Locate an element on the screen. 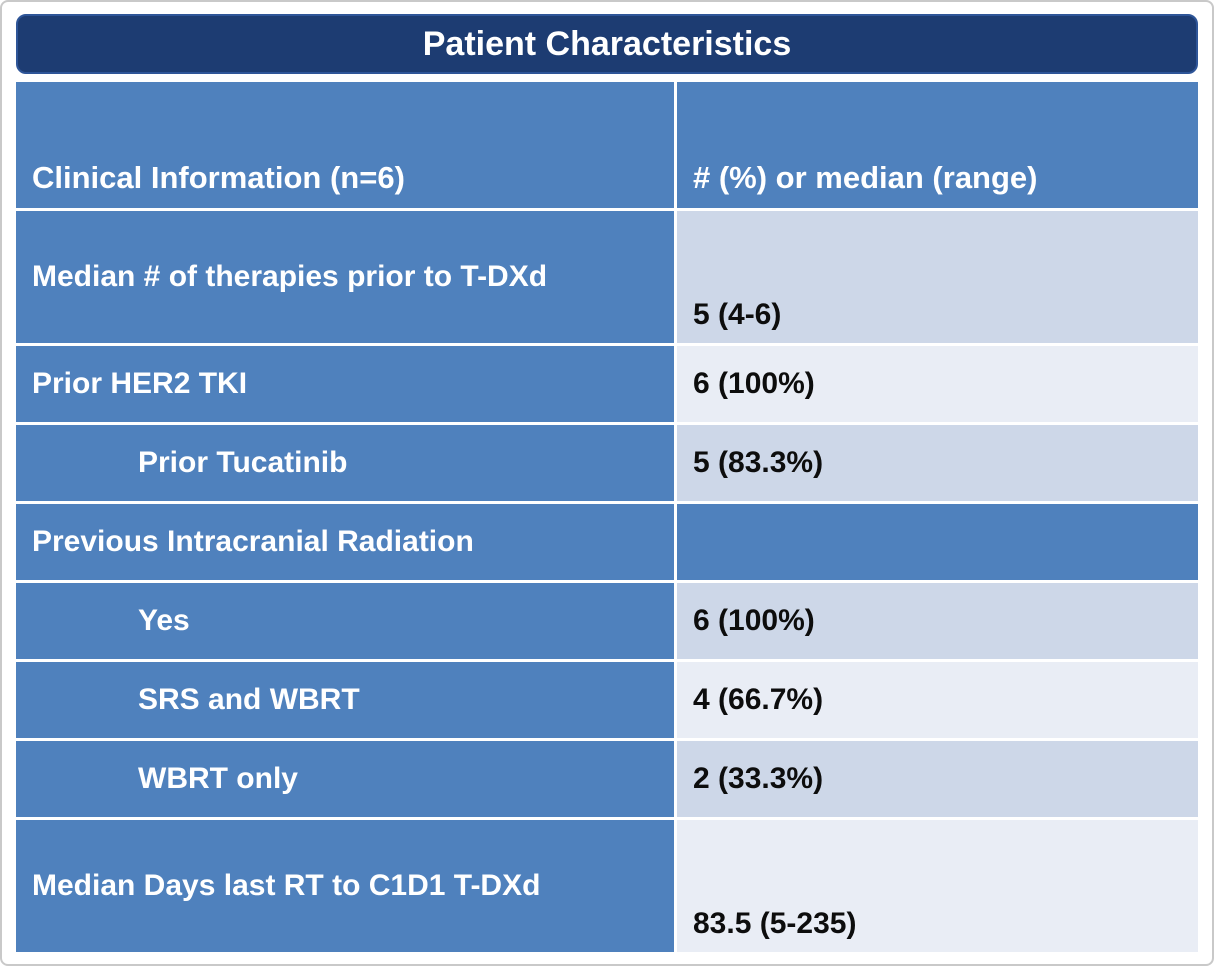 The width and height of the screenshot is (1214, 966). row-value: 4 (66.7%) is located at coordinates (937, 700).